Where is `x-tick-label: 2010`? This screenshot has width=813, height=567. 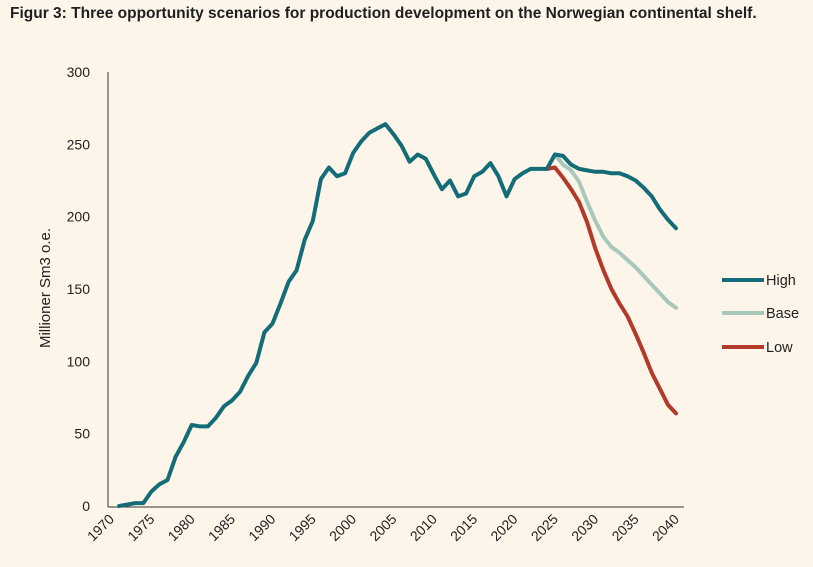
x-tick-label: 2010 is located at coordinates (423, 527).